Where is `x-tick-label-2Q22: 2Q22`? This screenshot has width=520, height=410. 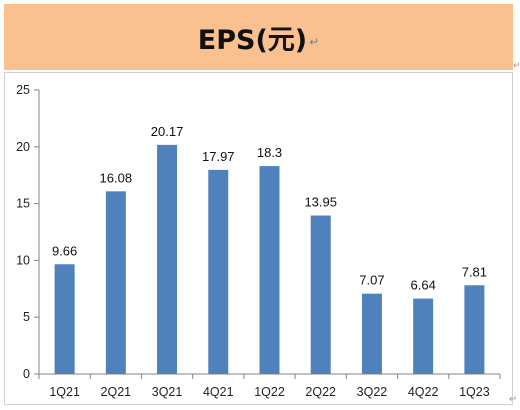
x-tick-label-2Q22: 2Q22 is located at coordinates (320, 392).